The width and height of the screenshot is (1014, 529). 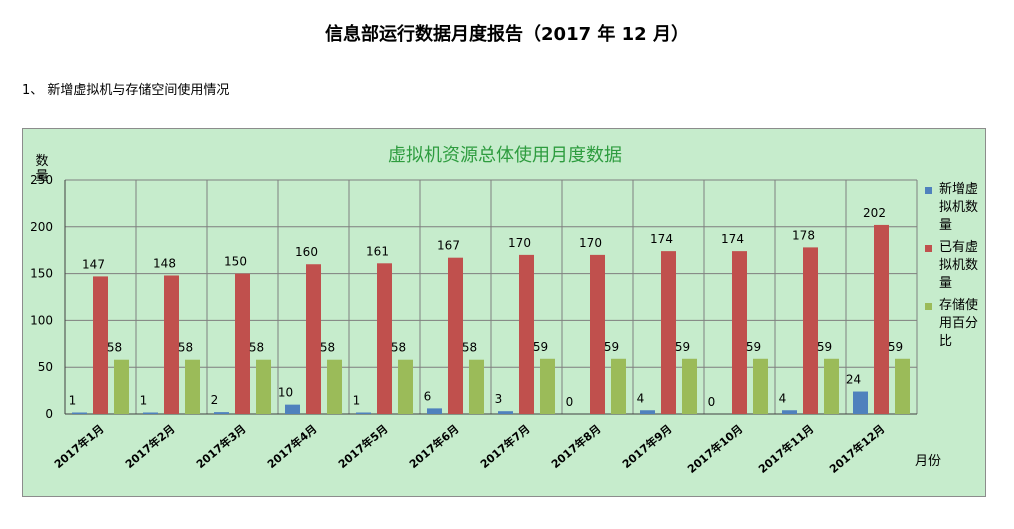 I want to click on x-tick-label: 2017年5月, so click(x=362, y=446).